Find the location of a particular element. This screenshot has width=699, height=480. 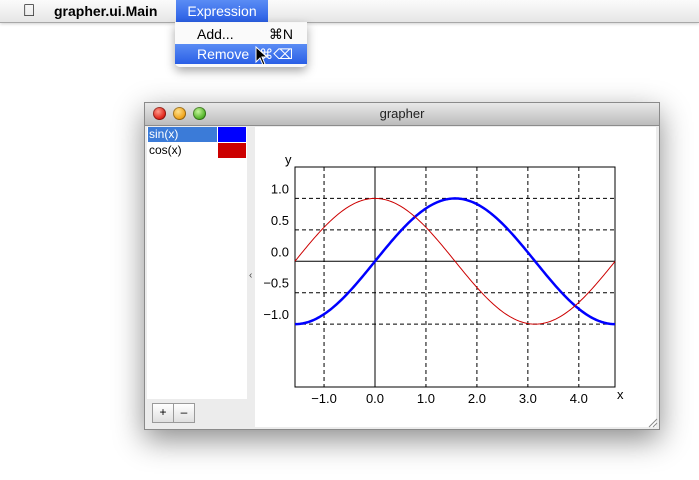

menu-item-remove: Remove ⌘⌫ is located at coordinates (241, 54).